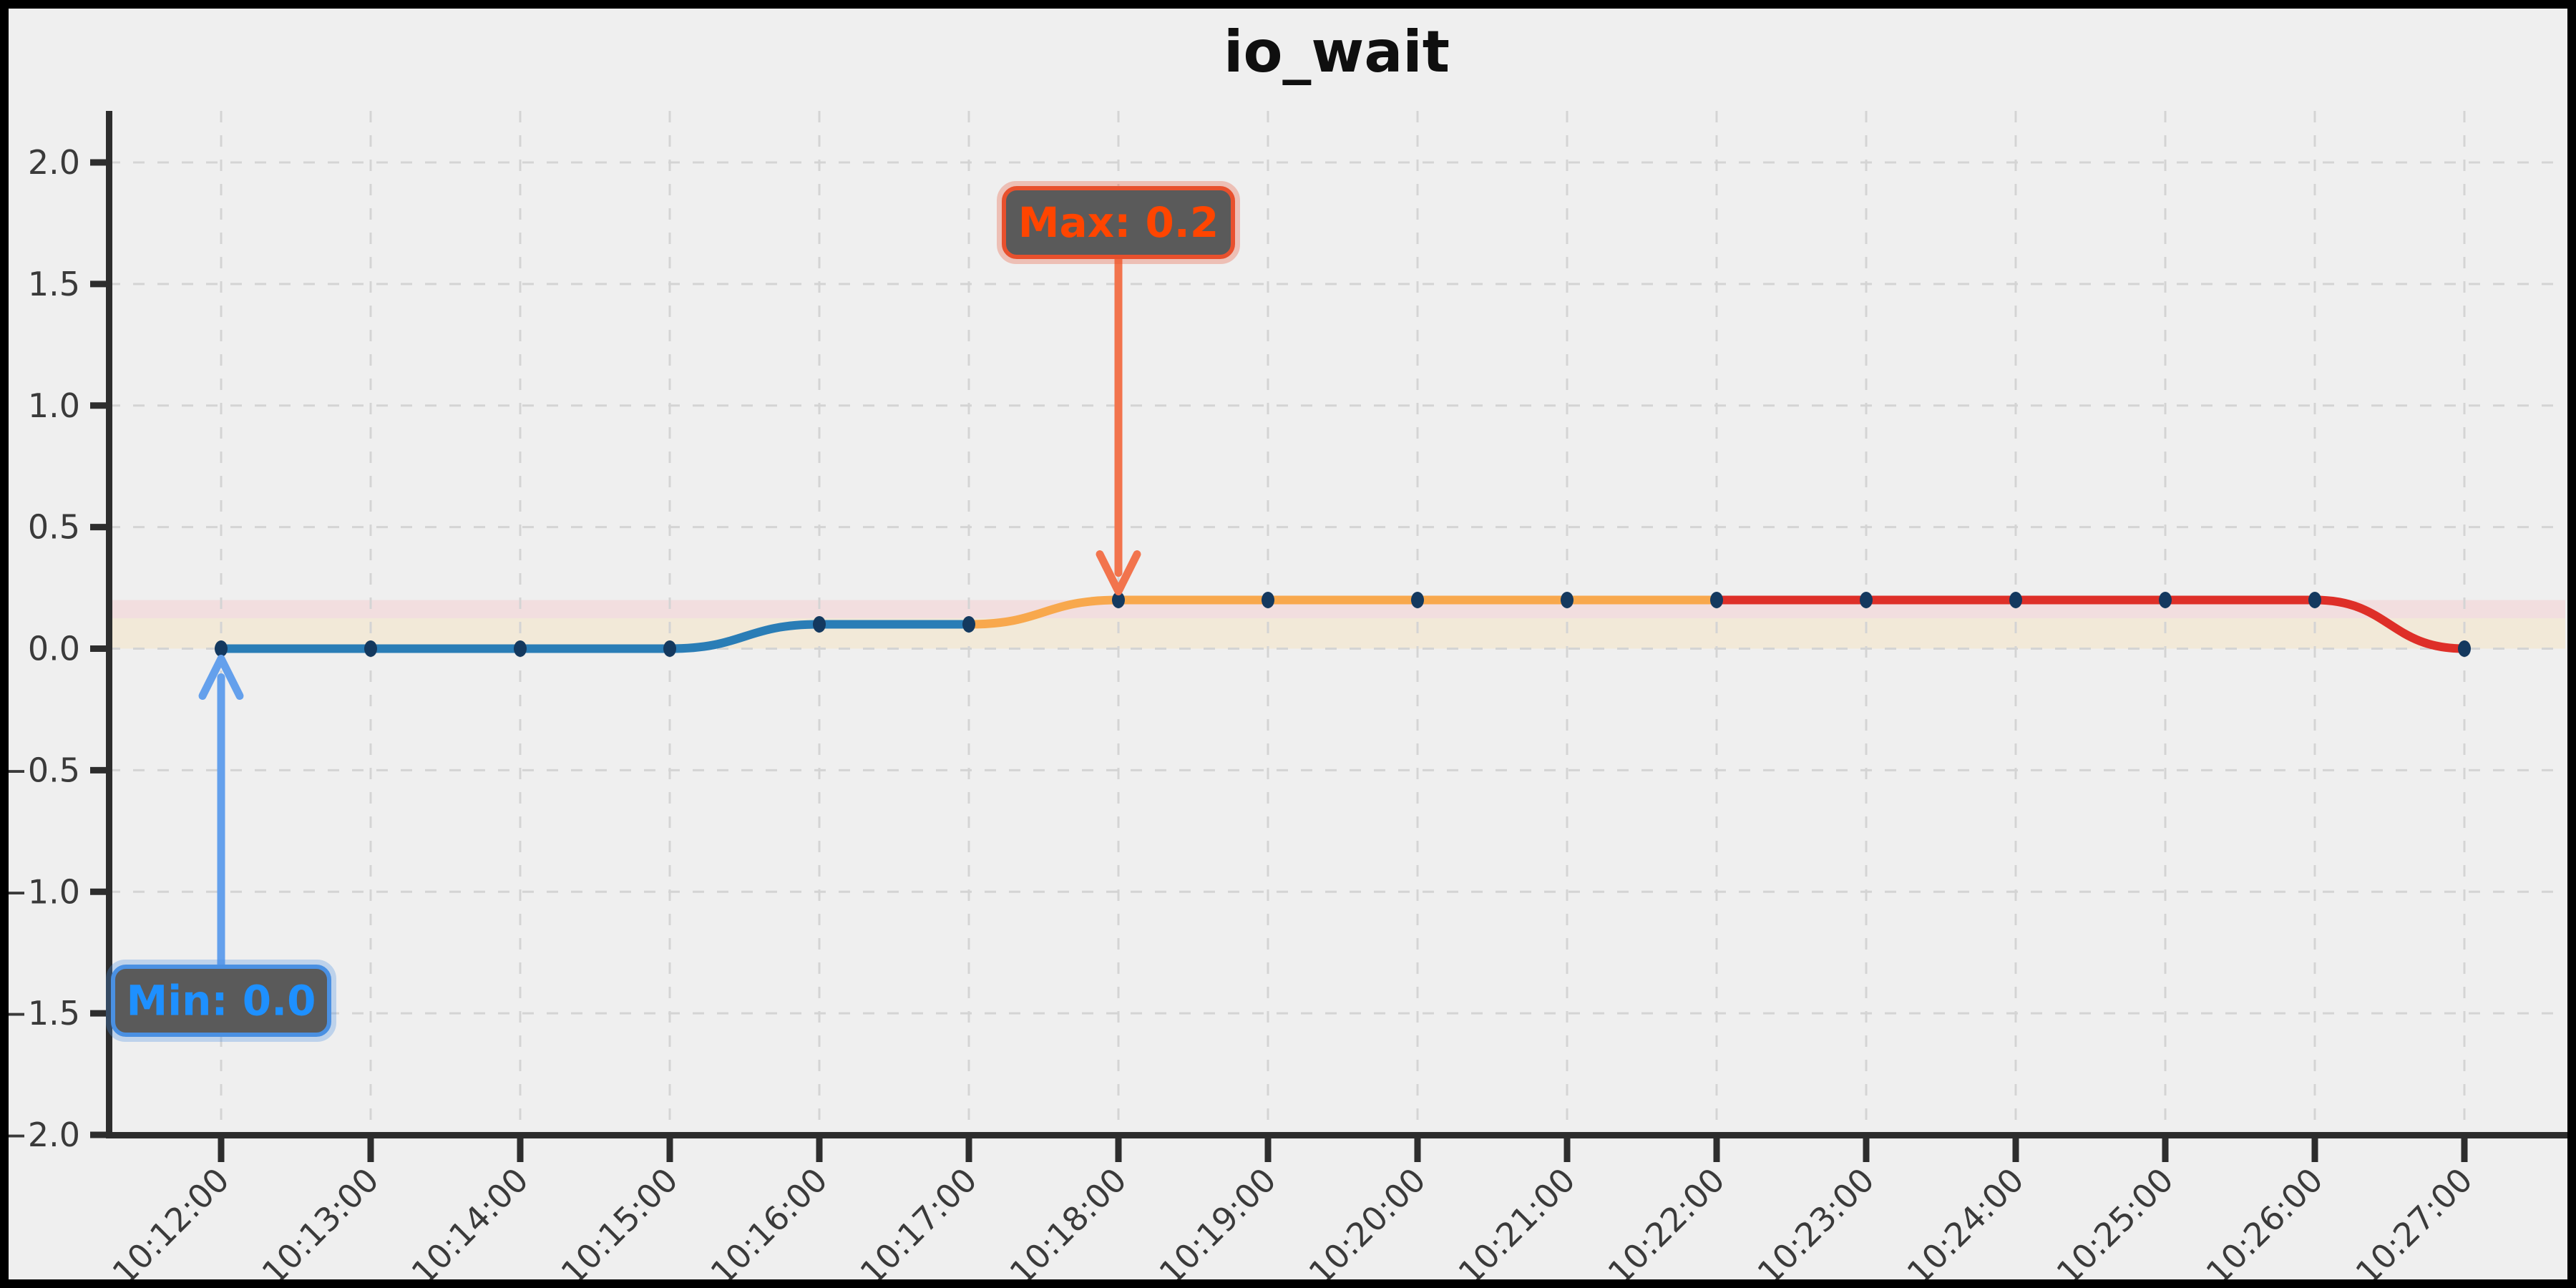 The height and width of the screenshot is (1288, 2576). I want to click on line-late-high-segment, so click(2090, 624).